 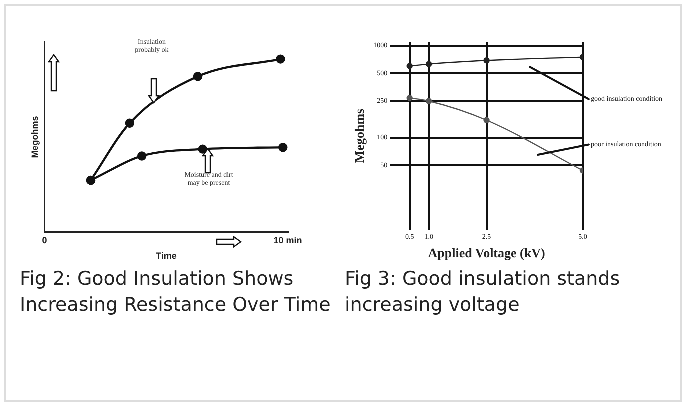 What do you see at coordinates (487, 253) in the screenshot?
I see `x-axis-title: Applied Voltage (kV)` at bounding box center [487, 253].